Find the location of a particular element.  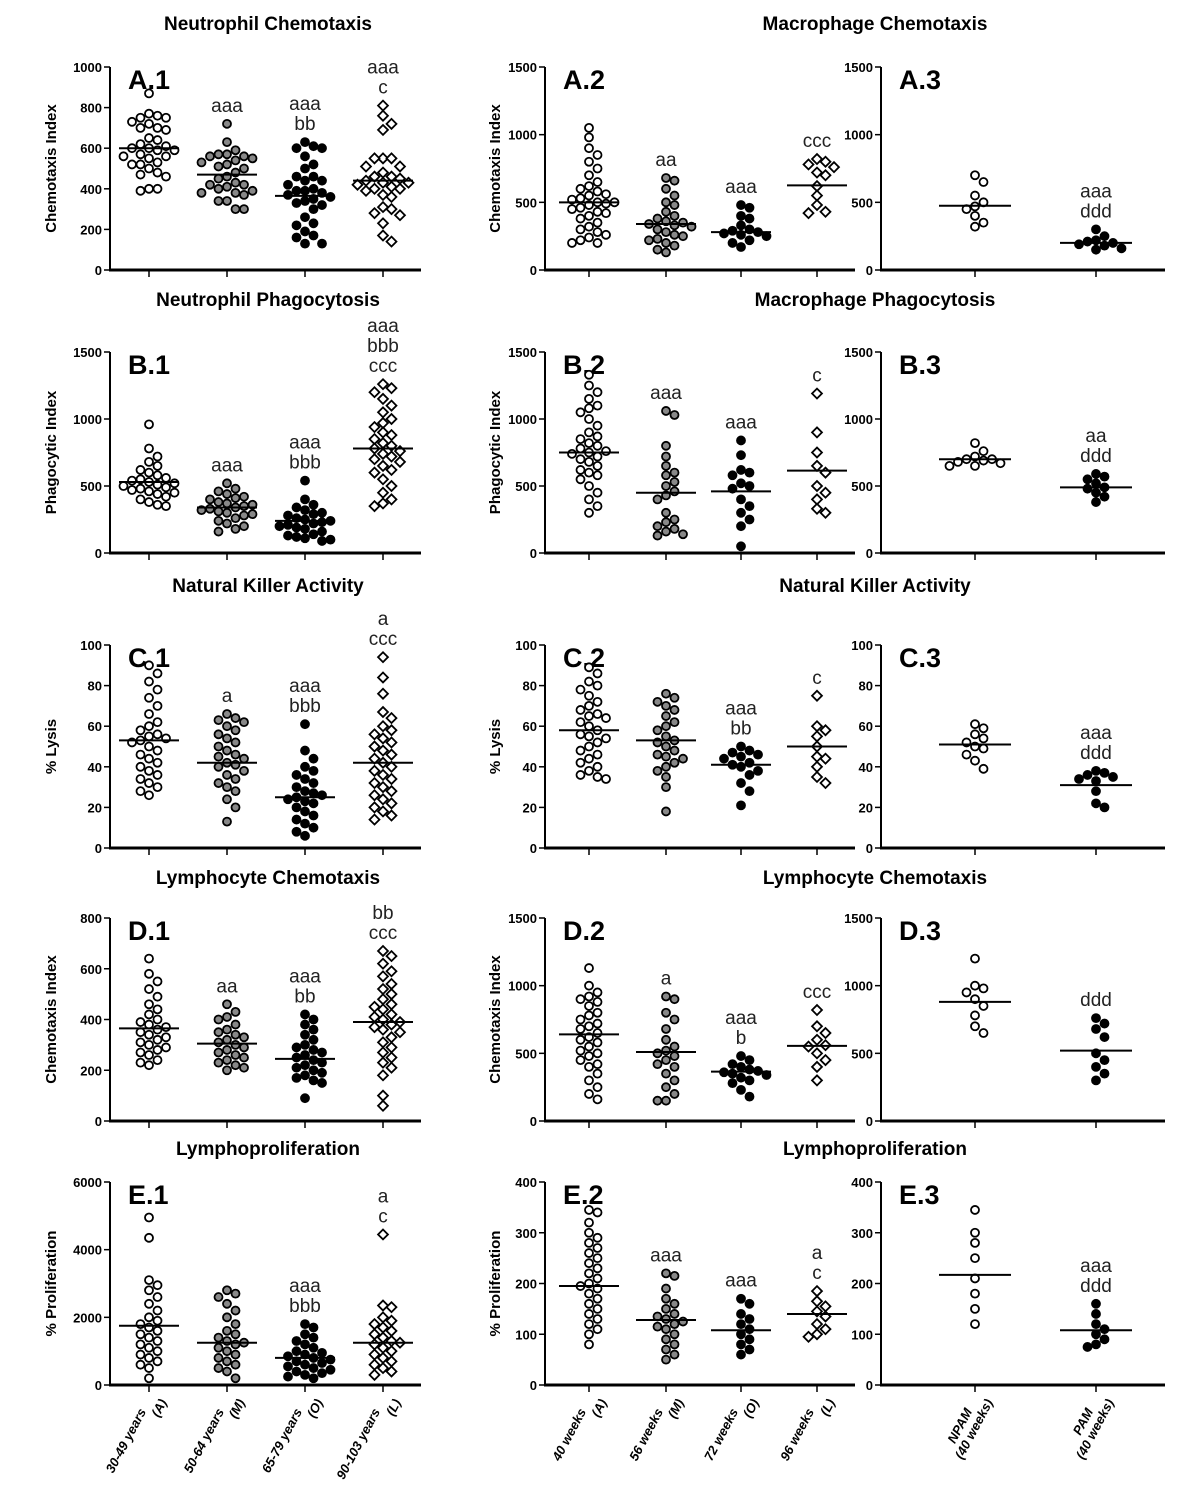

x-tick-label-line: (M) is located at coordinates (675, 1408).